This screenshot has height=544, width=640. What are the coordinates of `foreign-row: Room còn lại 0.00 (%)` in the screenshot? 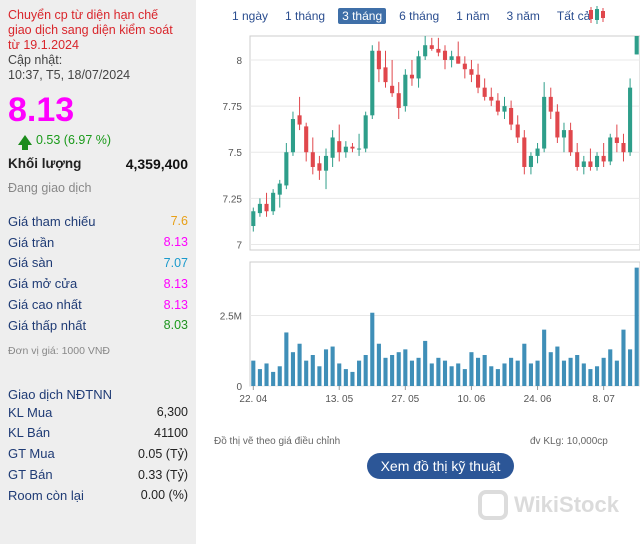 It's located at (98, 495).